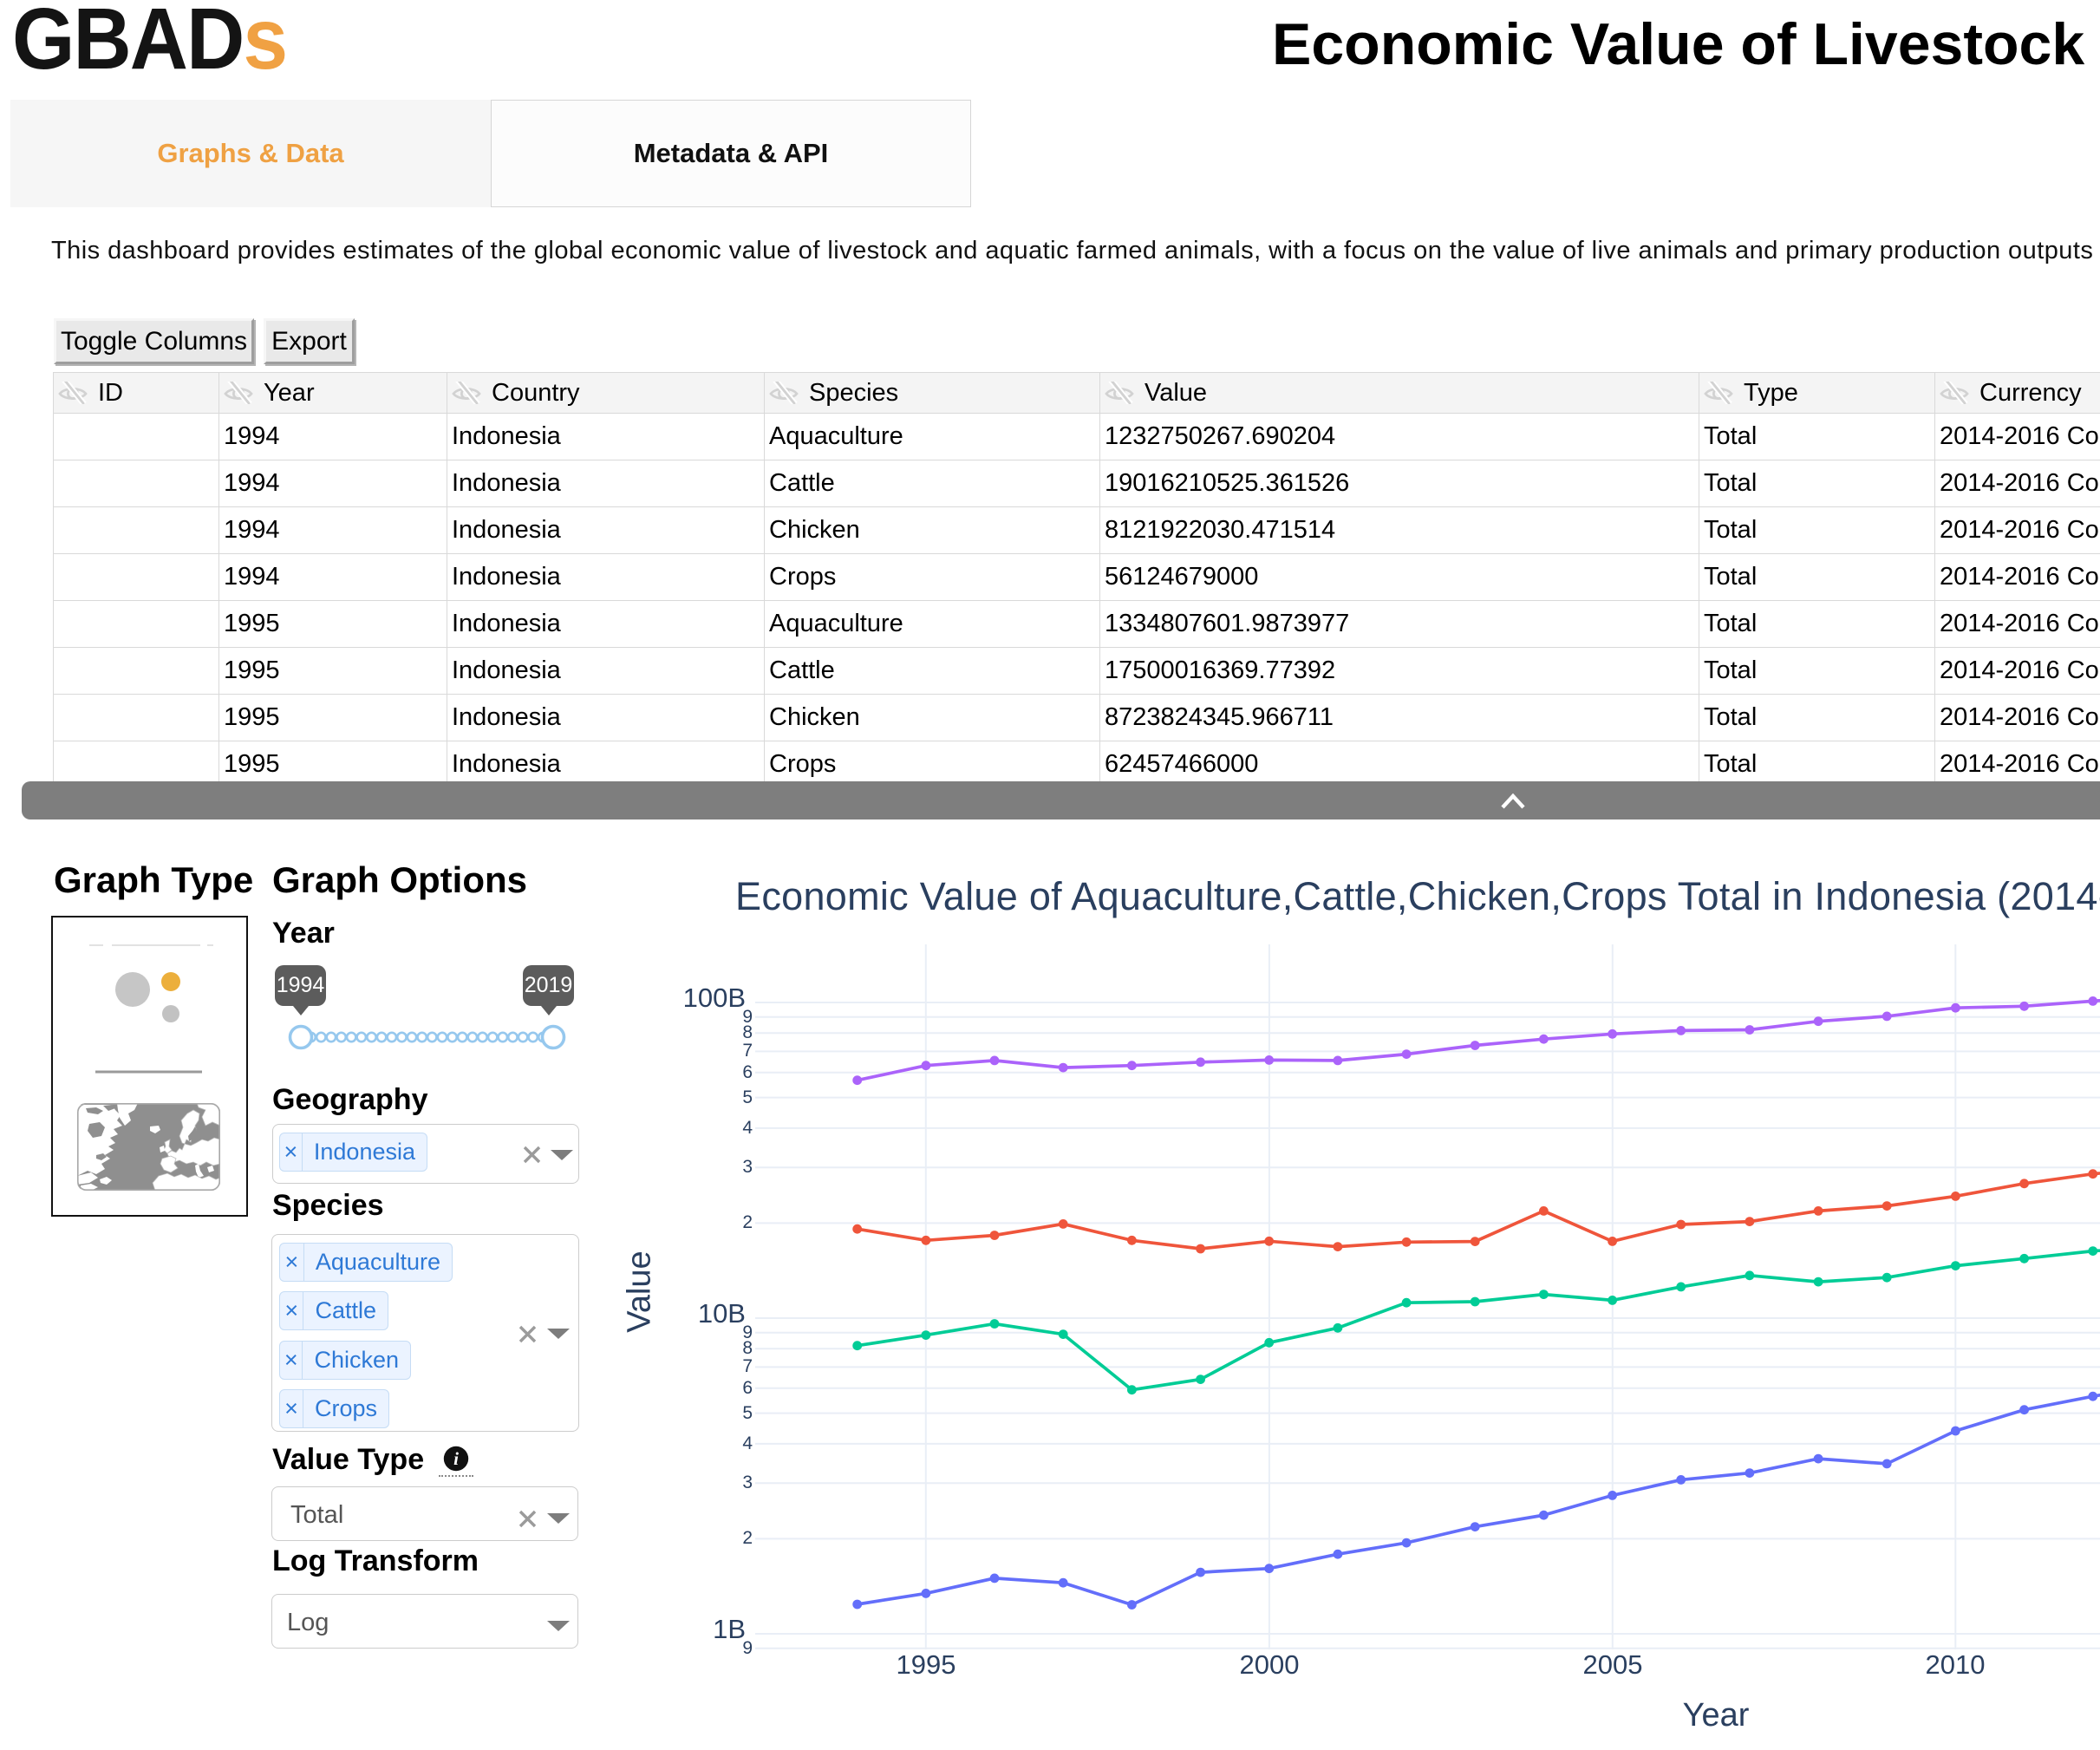 The width and height of the screenshot is (2100, 1750). I want to click on svg-text: i, so click(456, 1458).